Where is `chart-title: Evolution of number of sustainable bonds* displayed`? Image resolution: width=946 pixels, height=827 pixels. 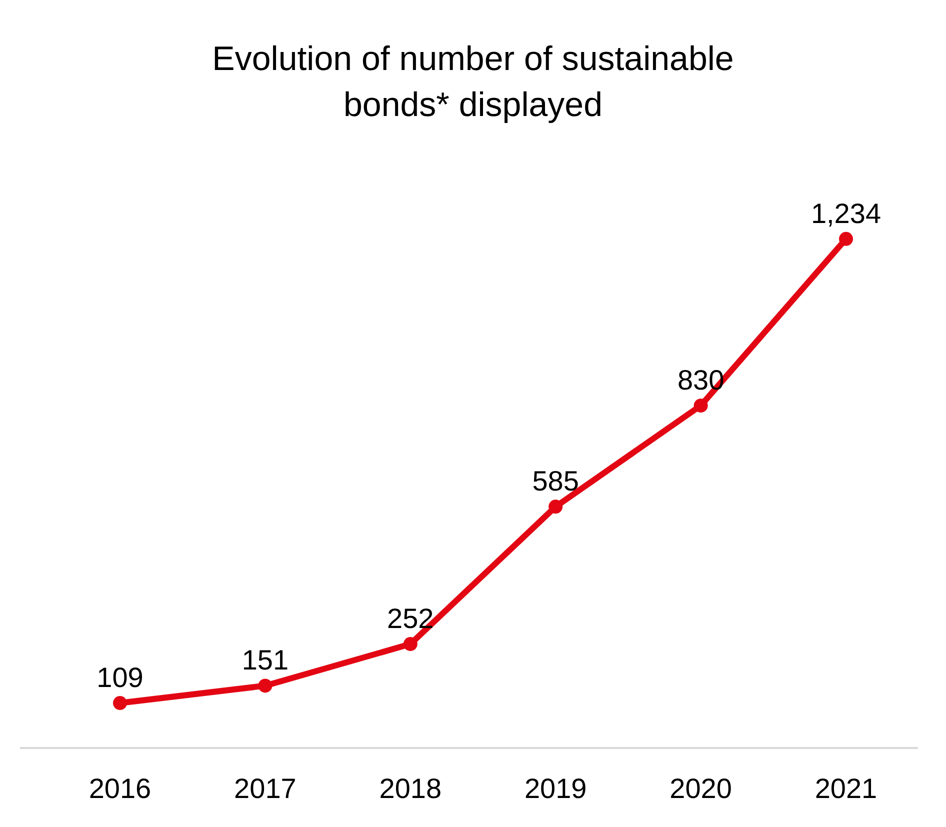 chart-title: Evolution of number of sustainable bonds* displayed is located at coordinates (473, 82).